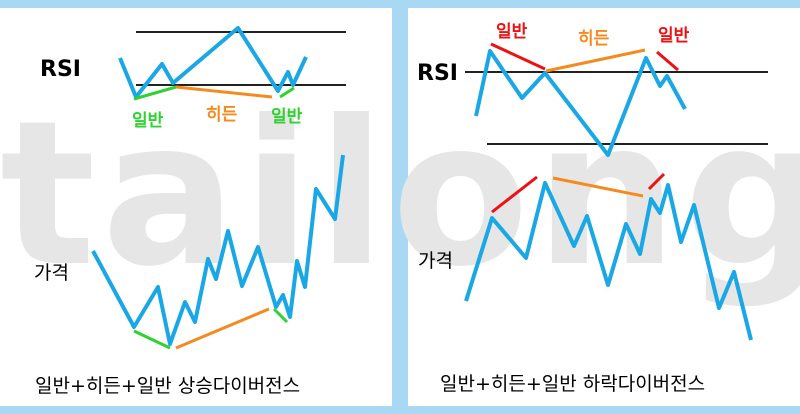 This screenshot has width=800, height=414. Describe the element at coordinates (167, 386) in the screenshot. I see `left-caption: 일반+히든+일반 상승다이버전스` at that location.